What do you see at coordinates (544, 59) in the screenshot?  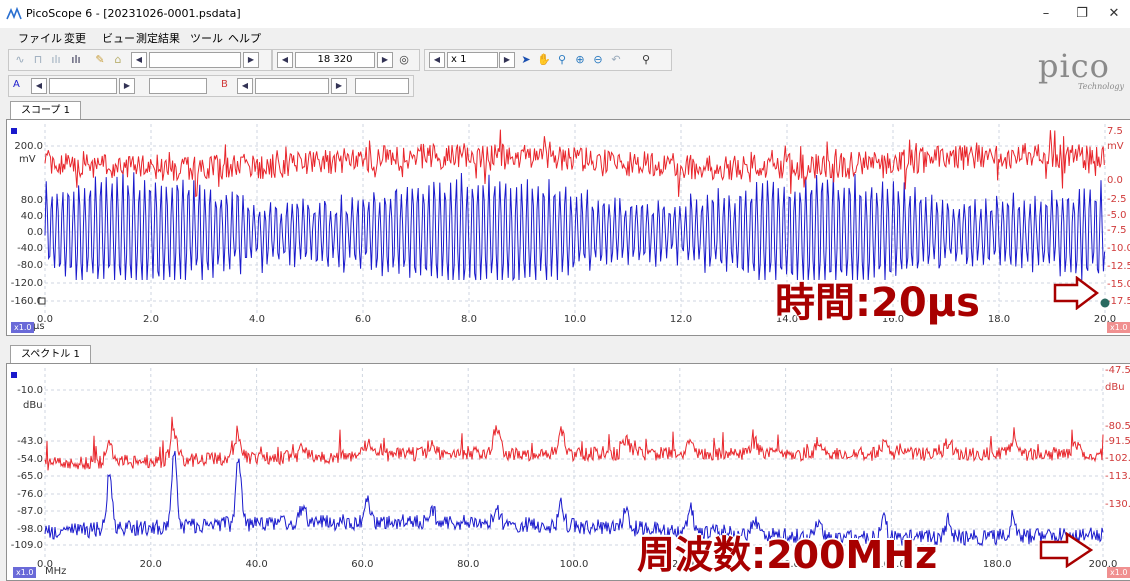 I see `hand-icon: ✋` at bounding box center [544, 59].